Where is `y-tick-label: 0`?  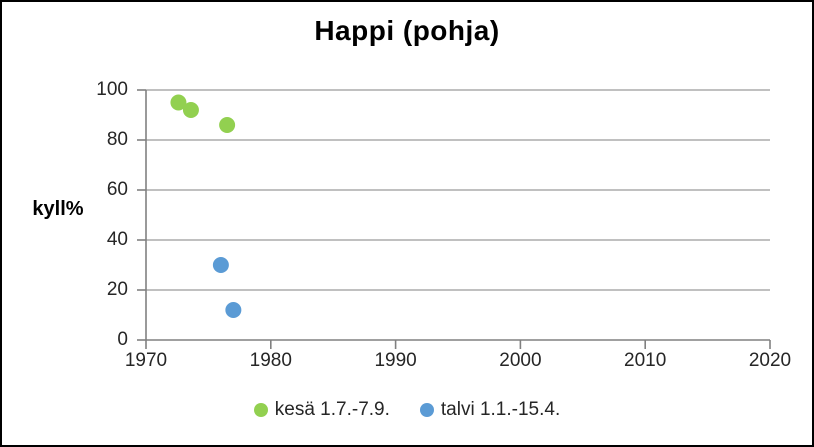 y-tick-label: 0 is located at coordinates (122, 339).